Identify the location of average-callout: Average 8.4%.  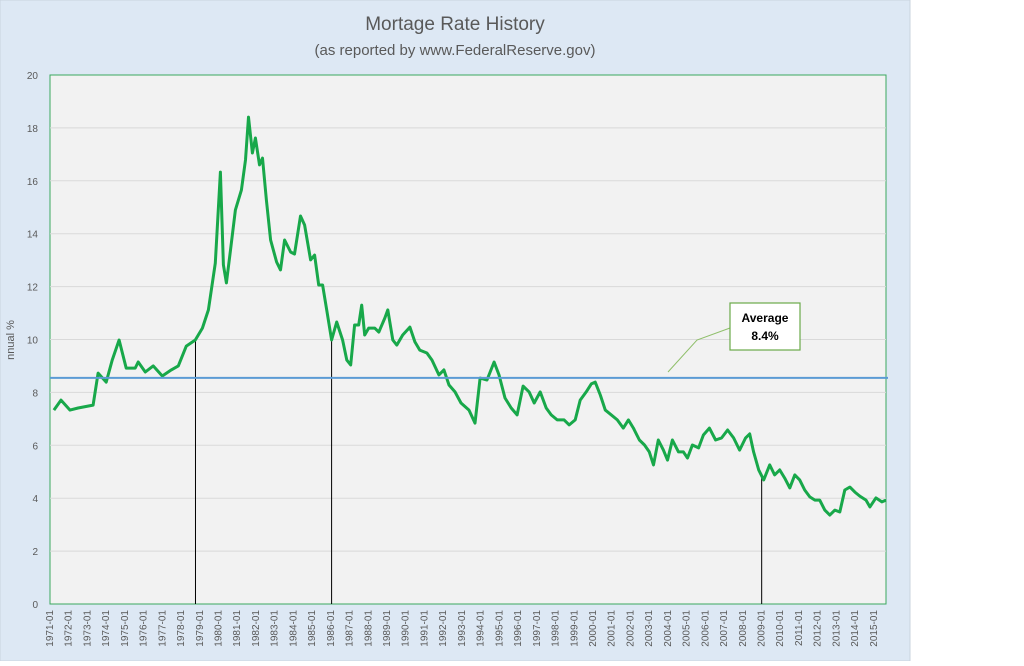
(734, 337).